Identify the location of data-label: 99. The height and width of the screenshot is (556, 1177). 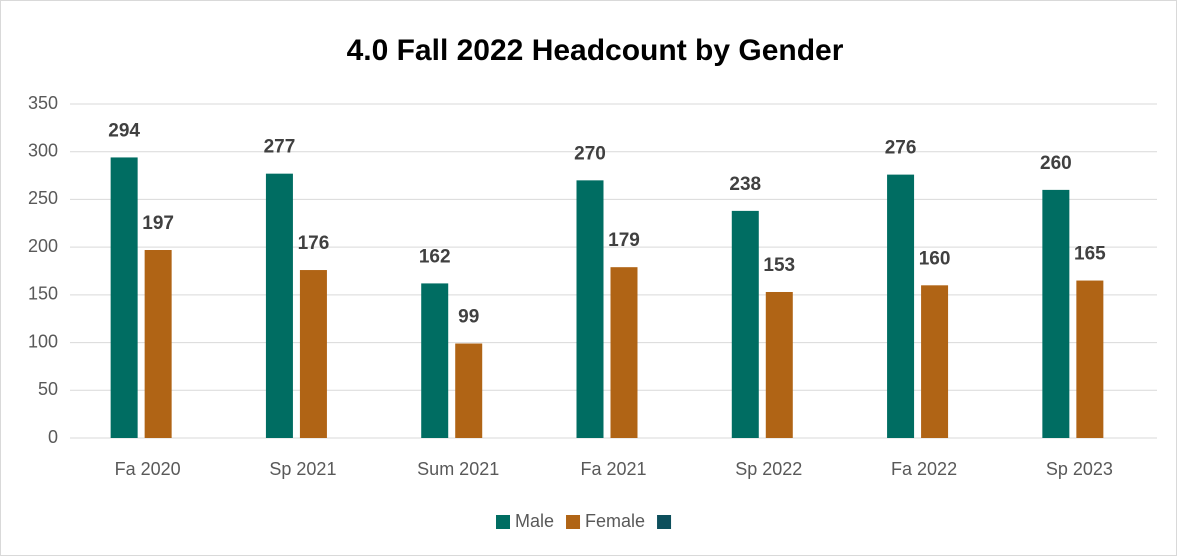
(468, 317).